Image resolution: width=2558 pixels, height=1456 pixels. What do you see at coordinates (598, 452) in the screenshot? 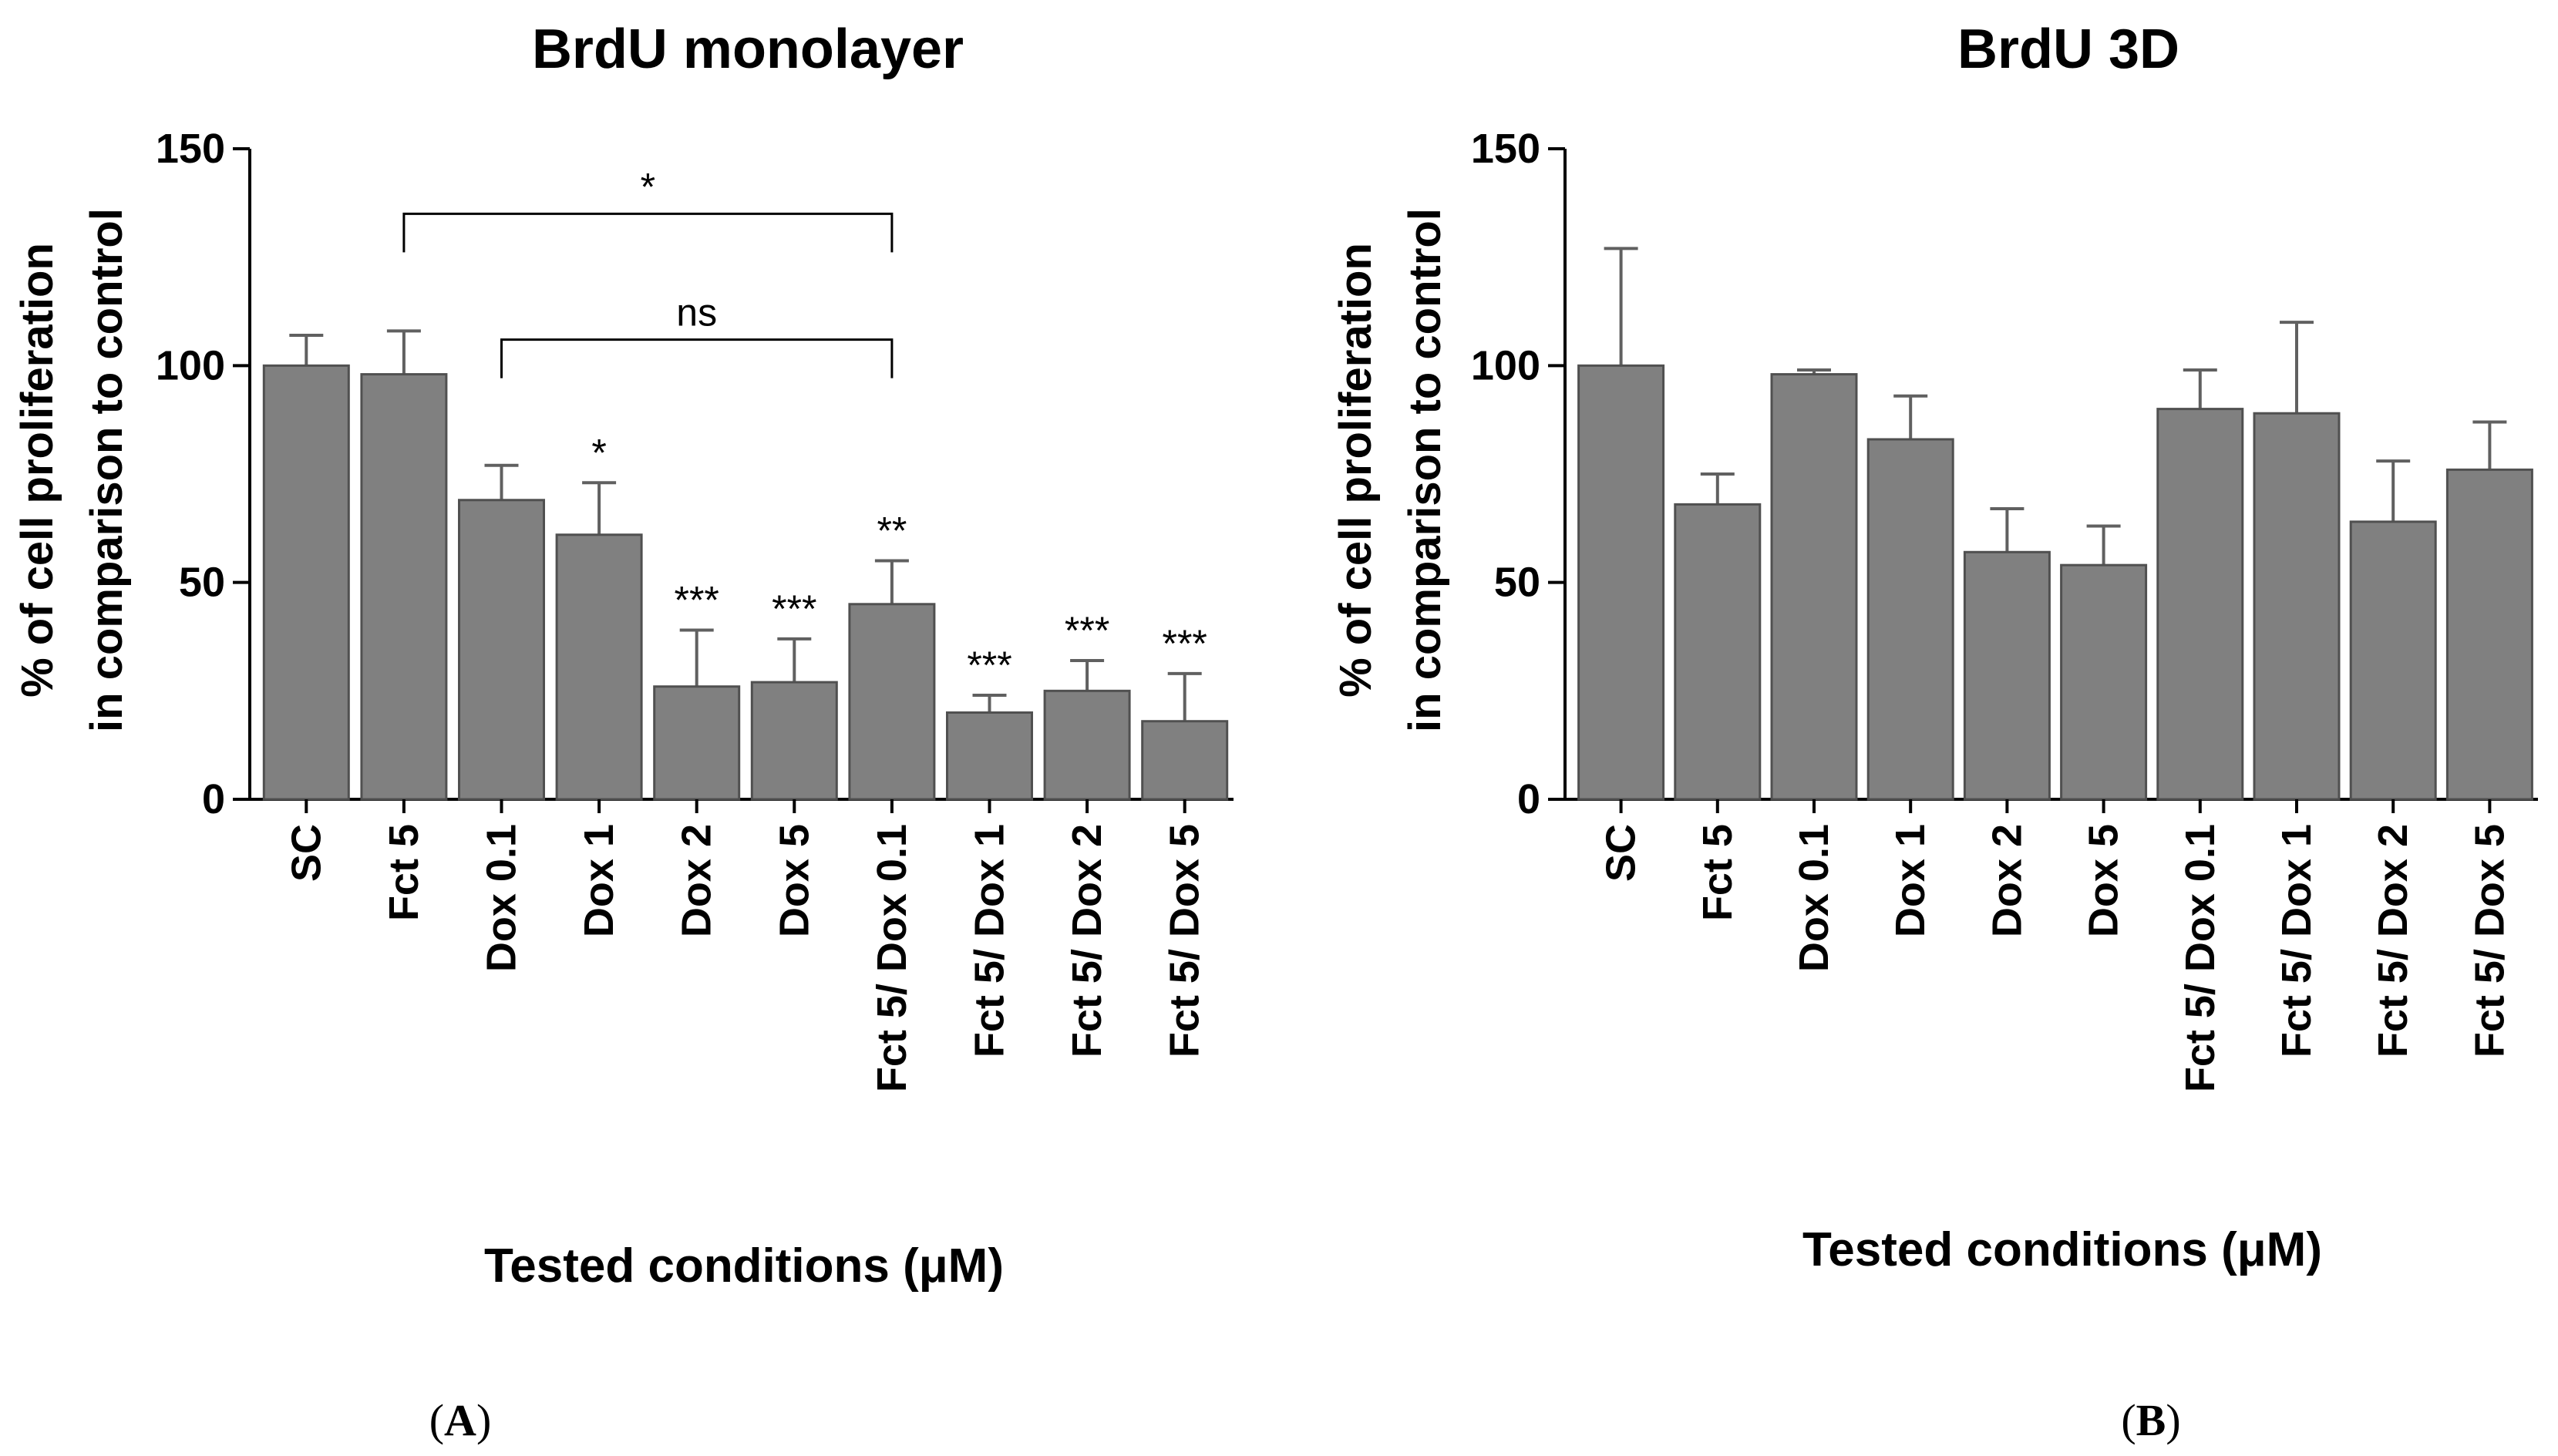
I see `significance-marker: *` at bounding box center [598, 452].